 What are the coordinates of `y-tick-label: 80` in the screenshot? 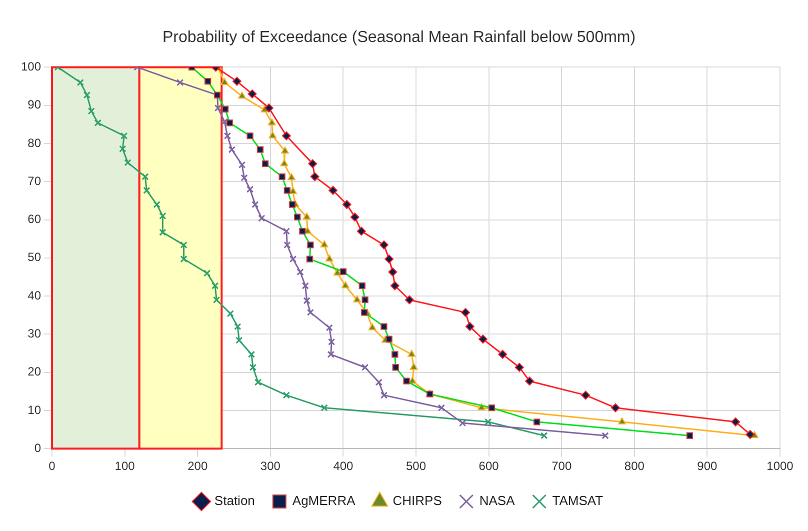 It's located at (35, 143).